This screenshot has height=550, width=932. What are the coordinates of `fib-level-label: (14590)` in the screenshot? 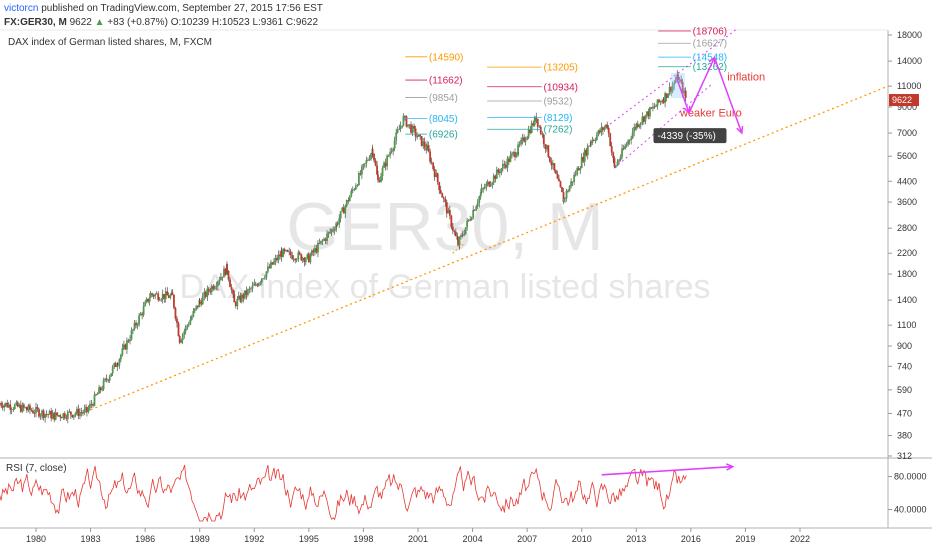 It's located at (446, 57).